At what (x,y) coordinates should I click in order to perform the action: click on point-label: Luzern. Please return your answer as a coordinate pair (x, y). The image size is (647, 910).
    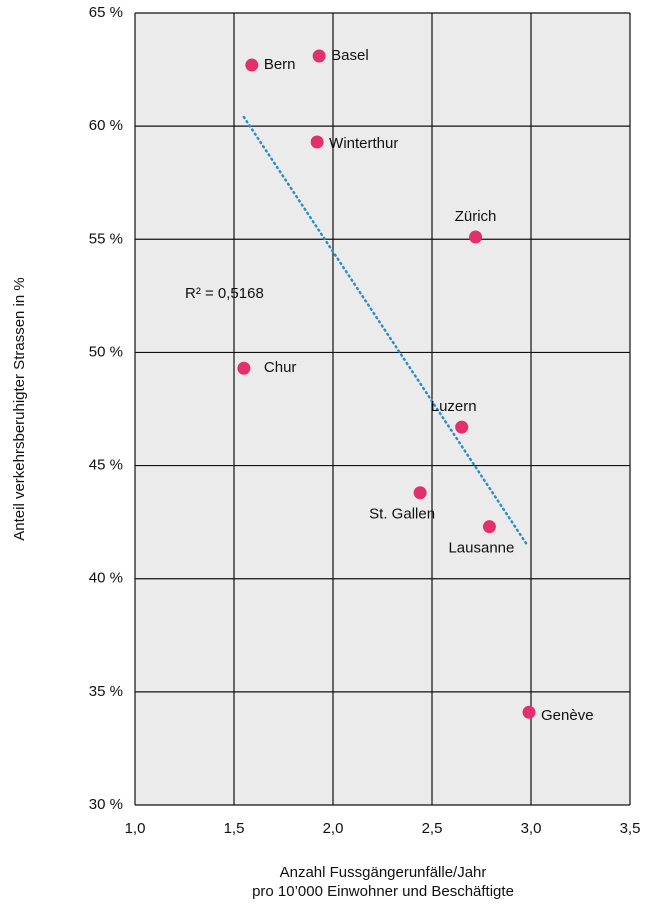
    Looking at the image, I should click on (454, 406).